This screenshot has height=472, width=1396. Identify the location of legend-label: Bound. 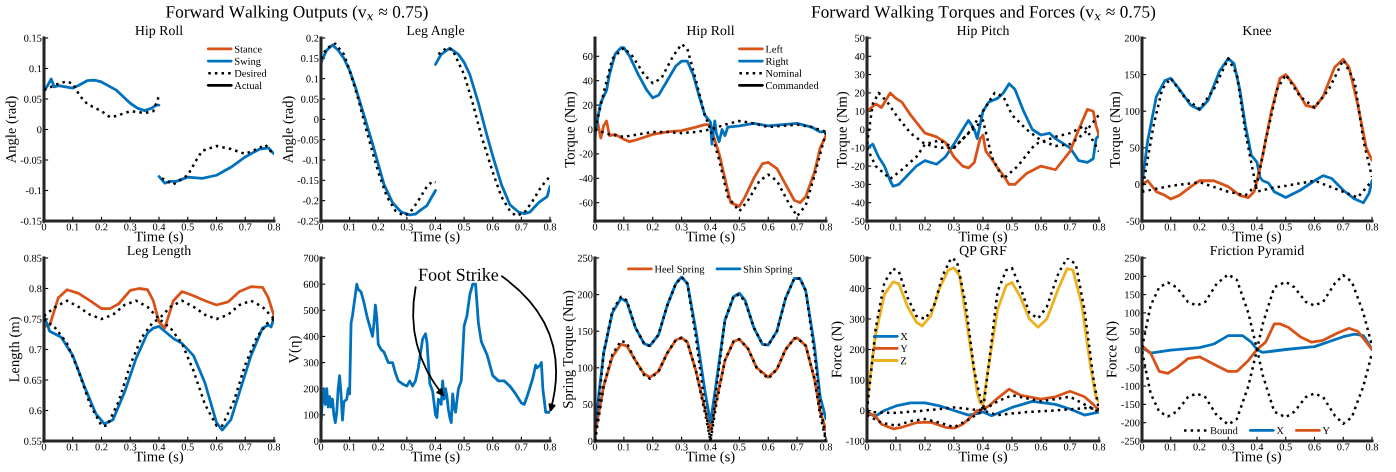
(1224, 430).